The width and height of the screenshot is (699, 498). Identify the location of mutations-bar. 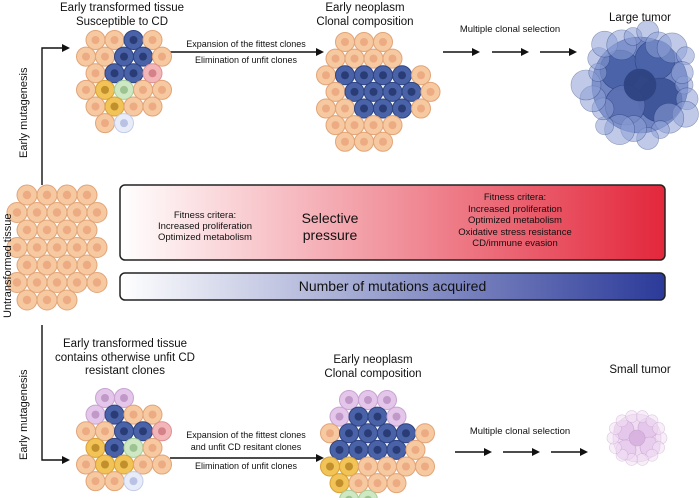
(392, 286).